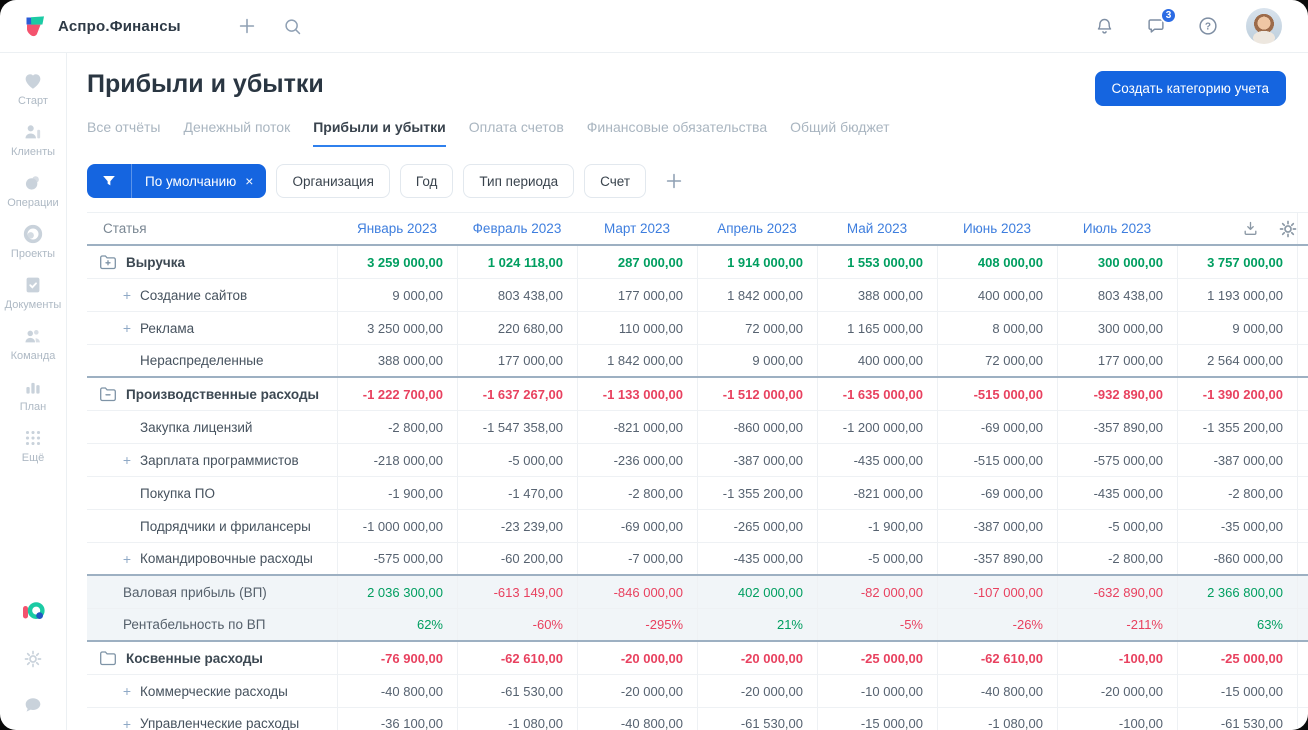 Image resolution: width=1308 pixels, height=730 pixels. I want to click on bell-icon, so click(1104, 26).